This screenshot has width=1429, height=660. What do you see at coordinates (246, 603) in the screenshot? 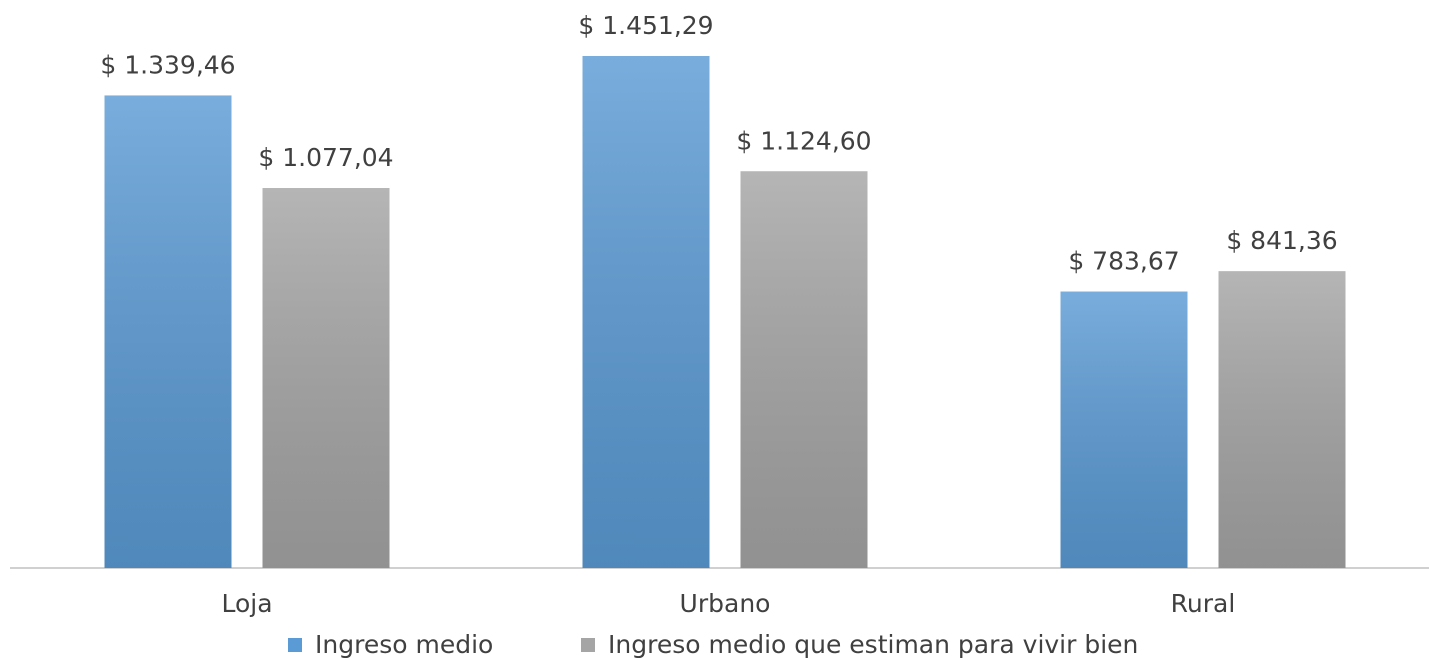
I see `x-tick-label: Loja` at bounding box center [246, 603].